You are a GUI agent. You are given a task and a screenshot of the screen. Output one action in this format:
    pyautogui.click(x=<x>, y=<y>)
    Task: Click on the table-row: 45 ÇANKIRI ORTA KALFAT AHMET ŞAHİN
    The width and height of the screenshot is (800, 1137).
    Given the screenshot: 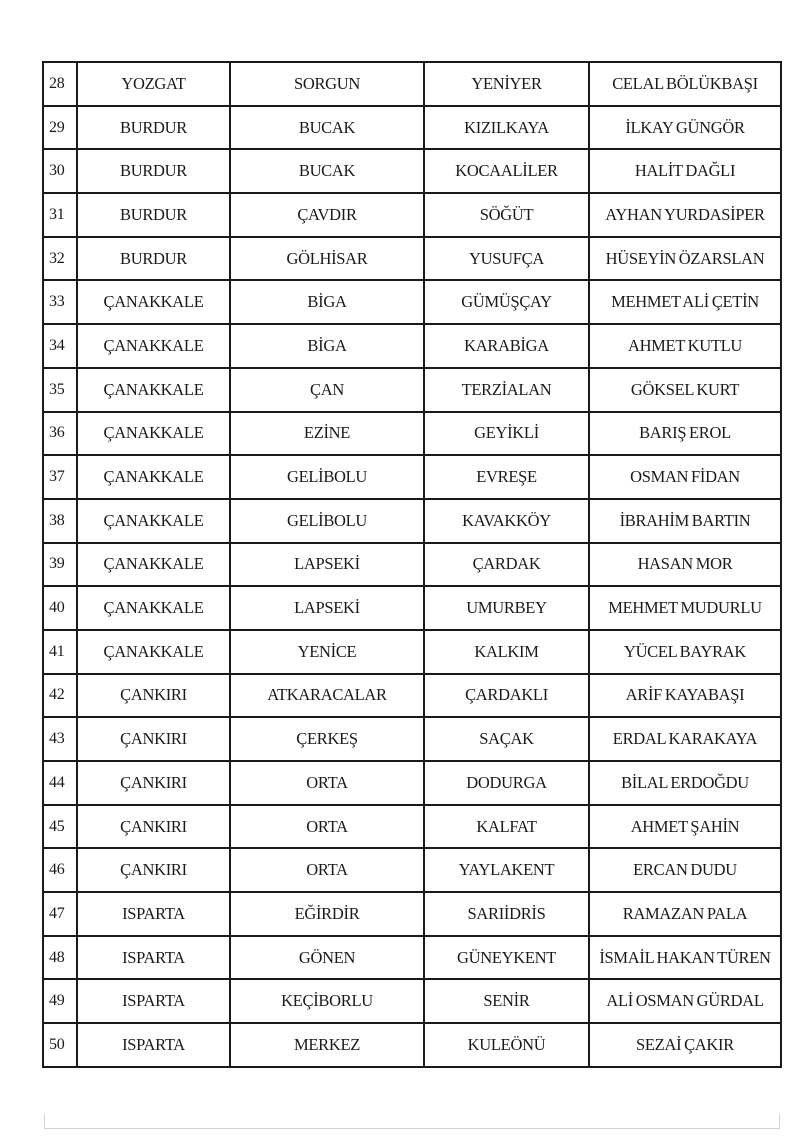 What is the action you would take?
    pyautogui.click(x=412, y=826)
    